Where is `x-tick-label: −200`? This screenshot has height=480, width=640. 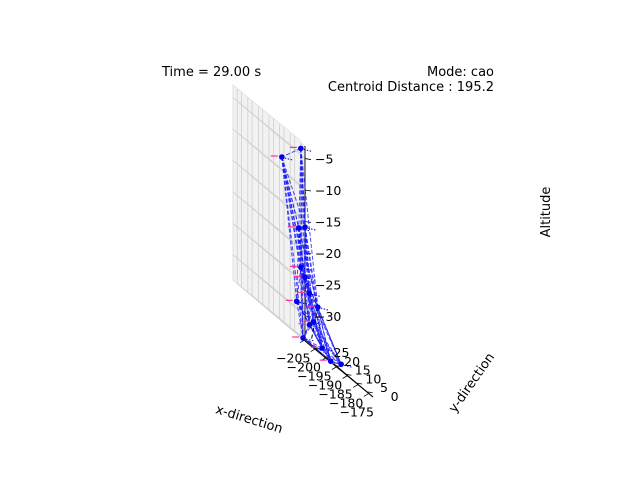
x-tick-label: −200 is located at coordinates (304, 367).